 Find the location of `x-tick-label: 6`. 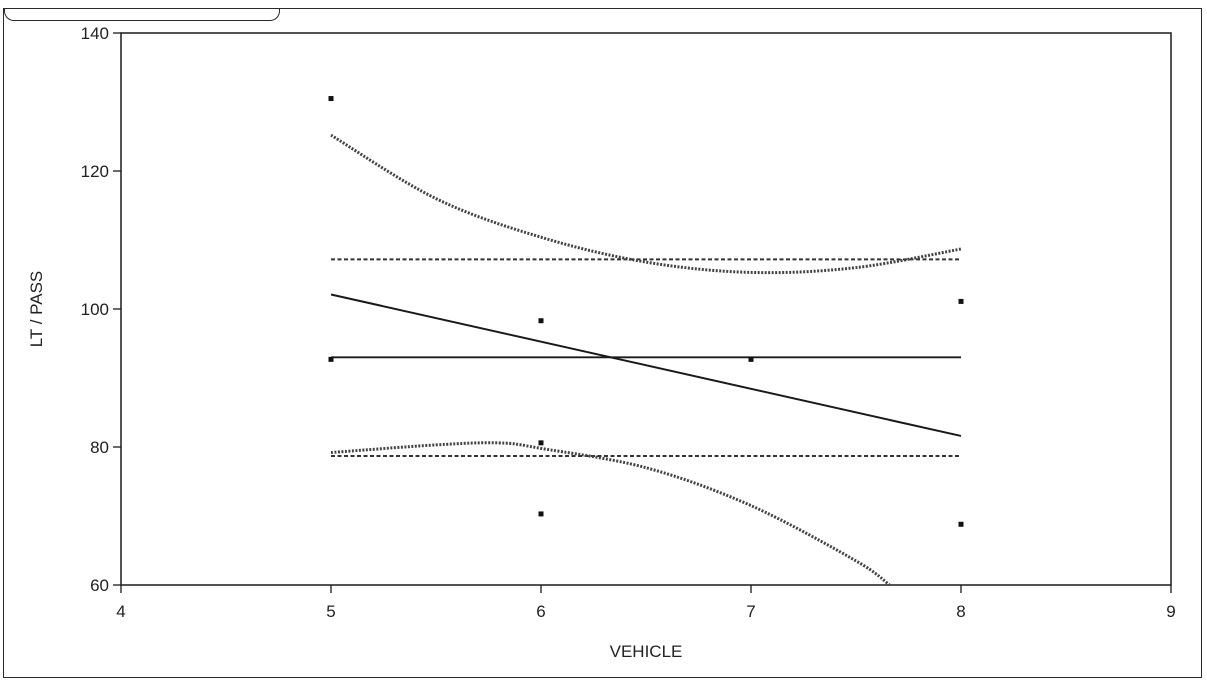

x-tick-label: 6 is located at coordinates (540, 611).